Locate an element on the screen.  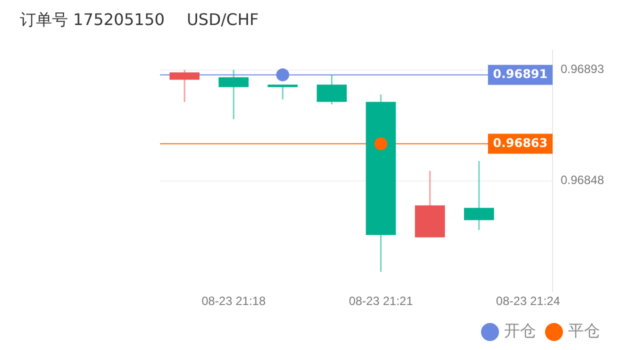
x-tick-label: 08-23 21:24 is located at coordinates (528, 301).